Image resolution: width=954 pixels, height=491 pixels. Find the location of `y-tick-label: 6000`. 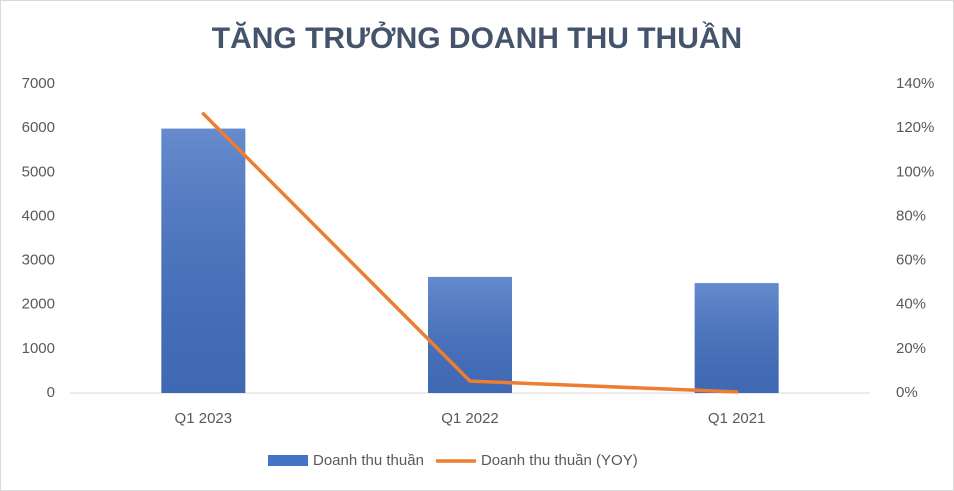

y-tick-label: 6000 is located at coordinates (38, 127).